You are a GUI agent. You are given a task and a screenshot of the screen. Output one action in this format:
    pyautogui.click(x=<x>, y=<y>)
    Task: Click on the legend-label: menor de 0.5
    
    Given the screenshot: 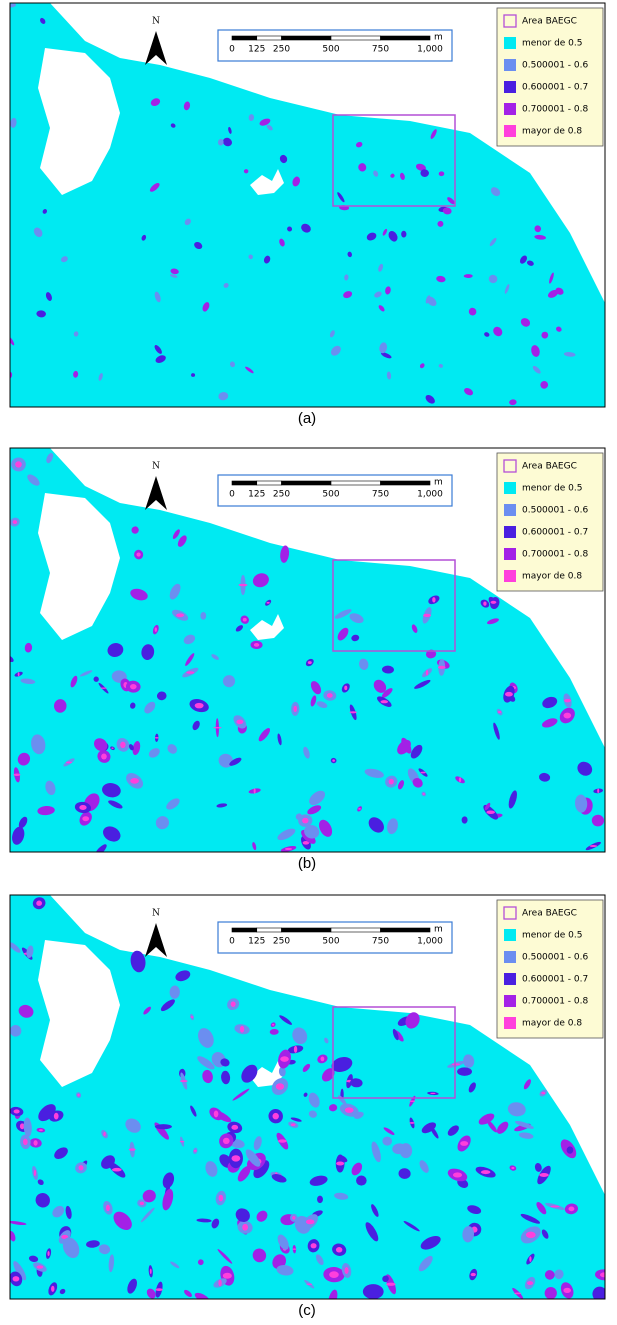 What is the action you would take?
    pyautogui.click(x=552, y=44)
    